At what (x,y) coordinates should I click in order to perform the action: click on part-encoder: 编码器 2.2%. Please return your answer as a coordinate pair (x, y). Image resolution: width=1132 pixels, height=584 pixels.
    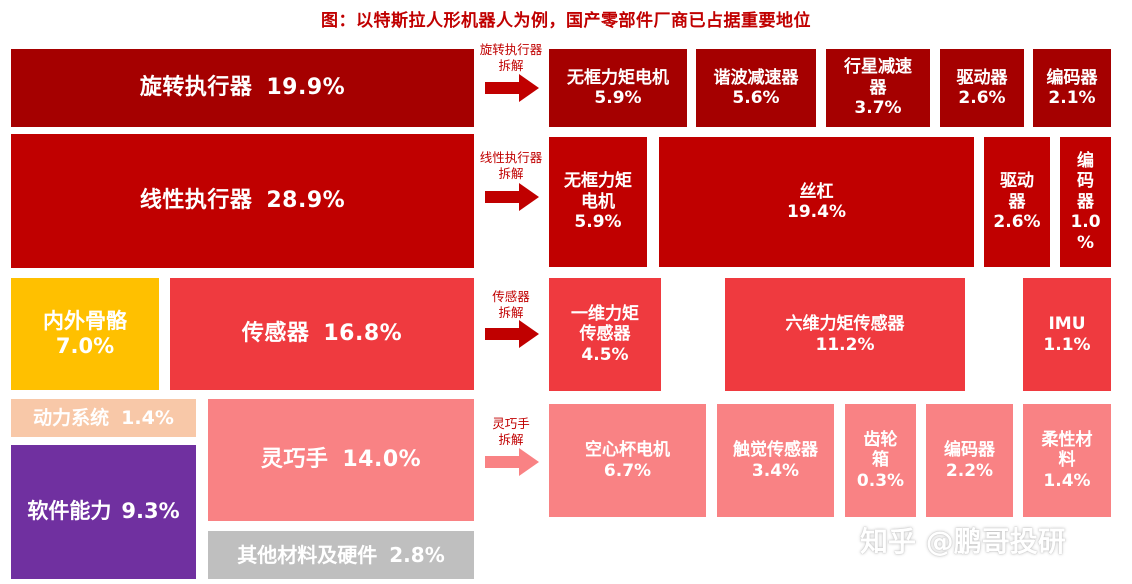
    Looking at the image, I should click on (969, 460).